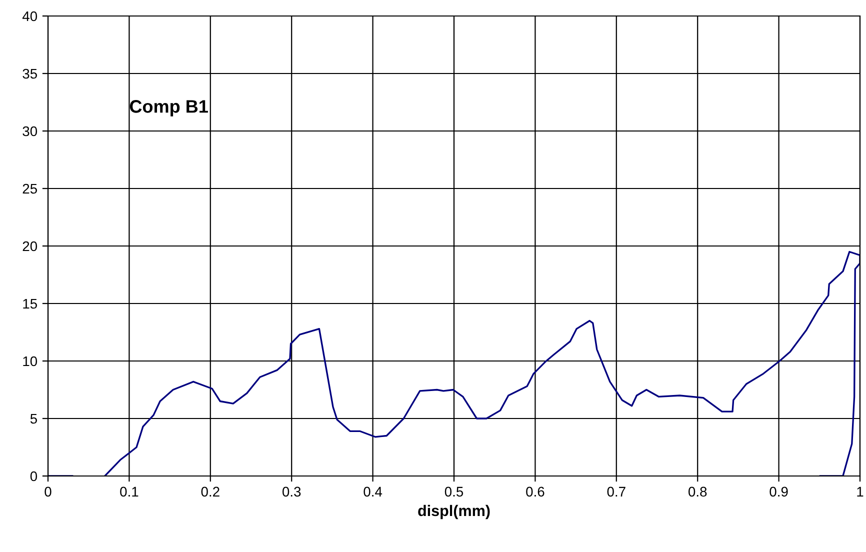  Describe the element at coordinates (30, 189) in the screenshot. I see `y-tick-label: 25` at that location.